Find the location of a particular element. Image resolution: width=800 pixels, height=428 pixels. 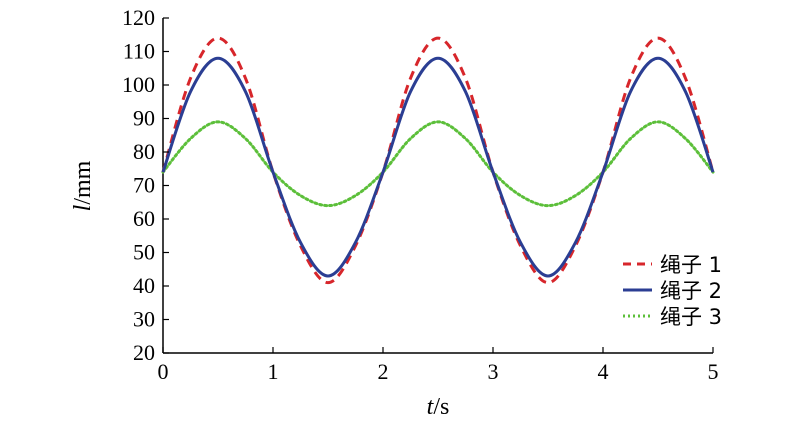

y-tick-label: 80 is located at coordinates (144, 151).